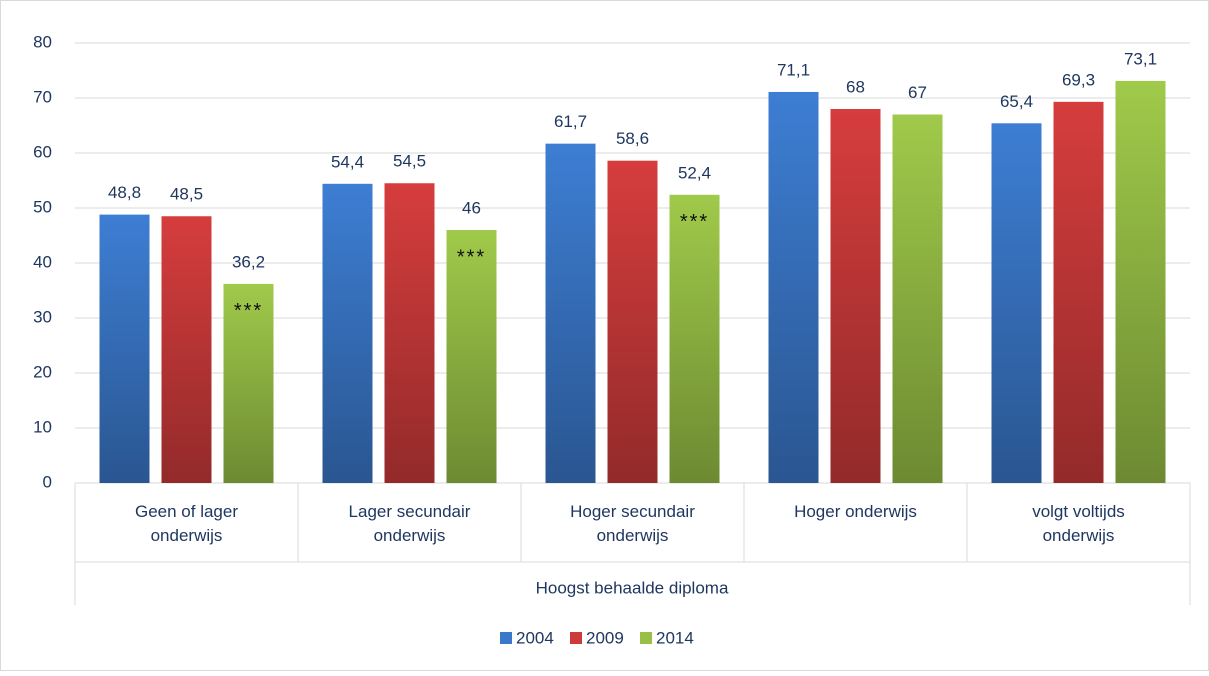 The image size is (1209, 676). I want to click on legend-label: 2014, so click(675, 637).